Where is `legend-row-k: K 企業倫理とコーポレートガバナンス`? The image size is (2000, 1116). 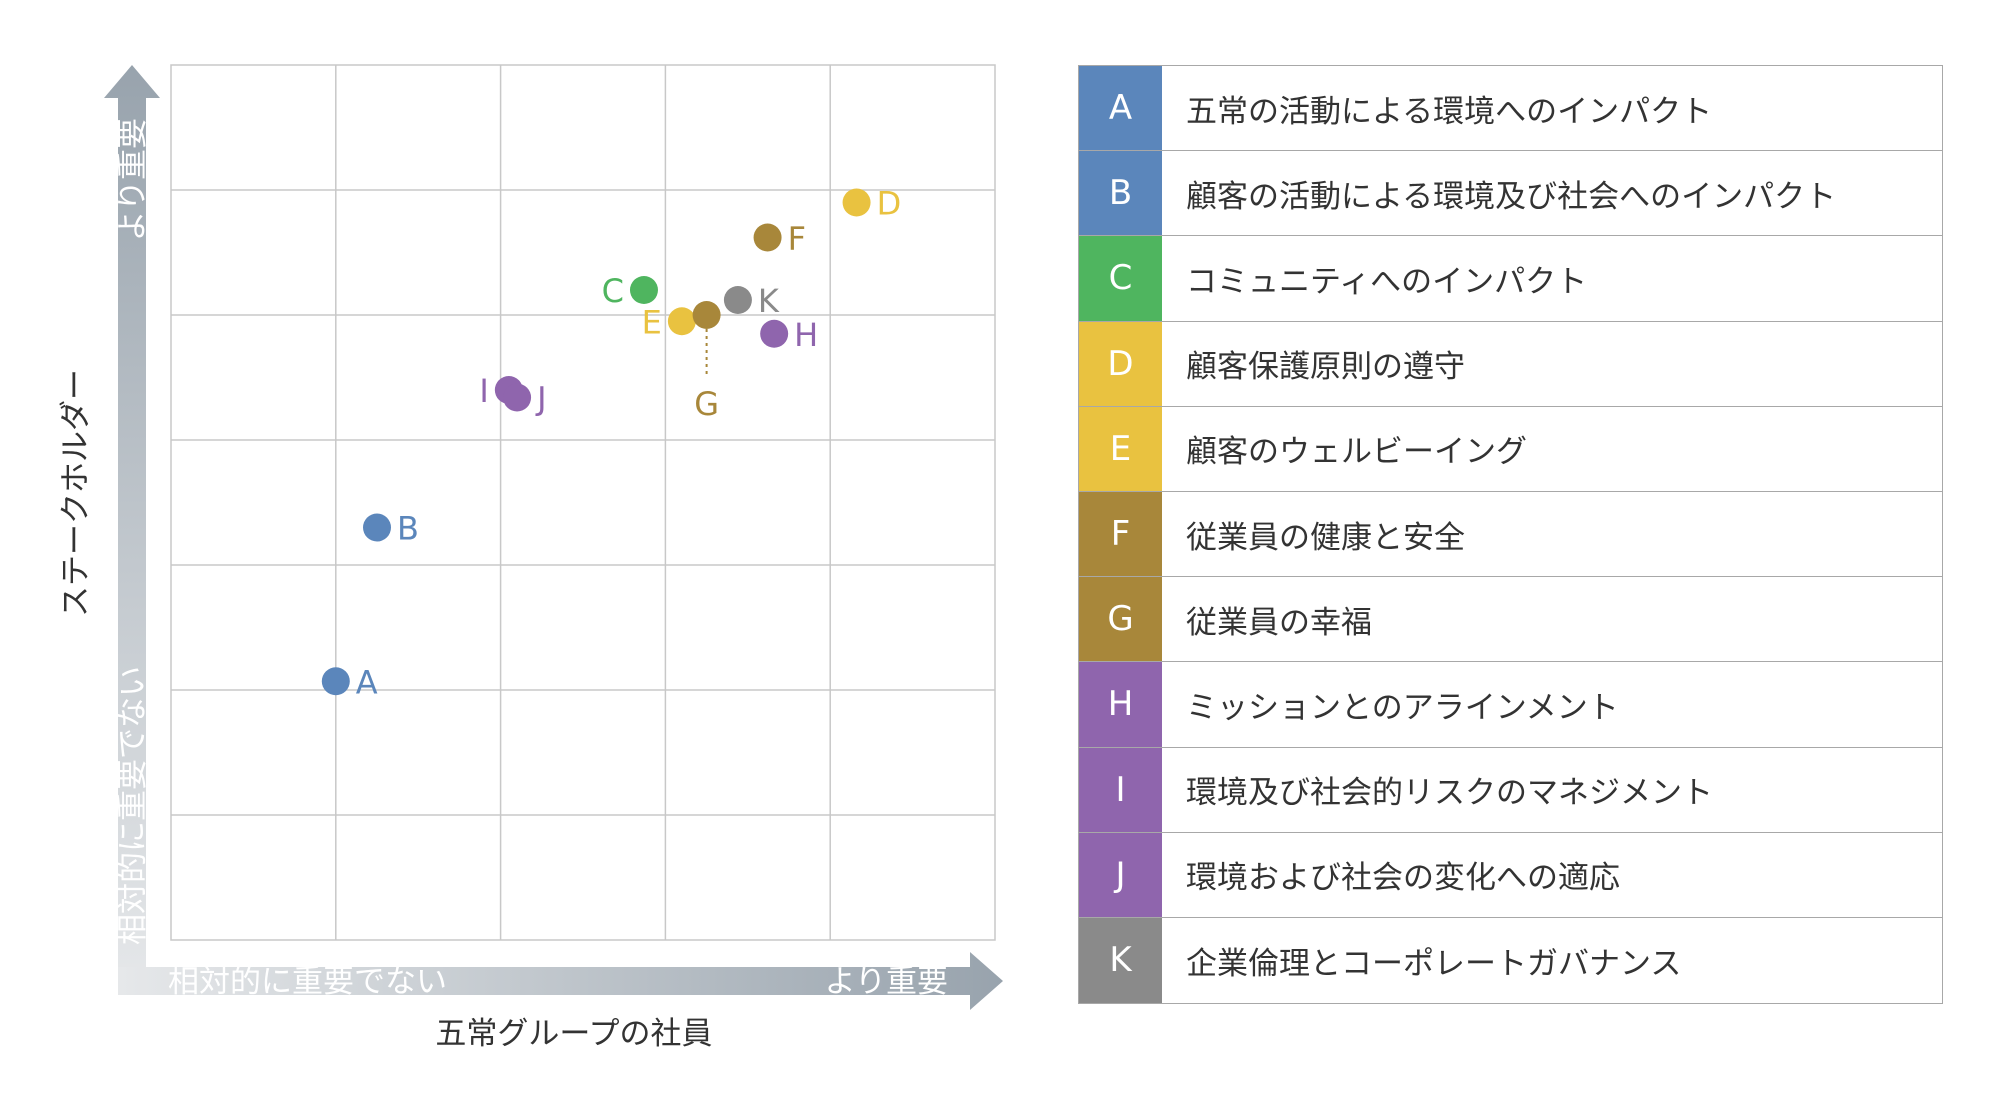 legend-row-k: K 企業倫理とコーポレートガバナンス is located at coordinates (1510, 960).